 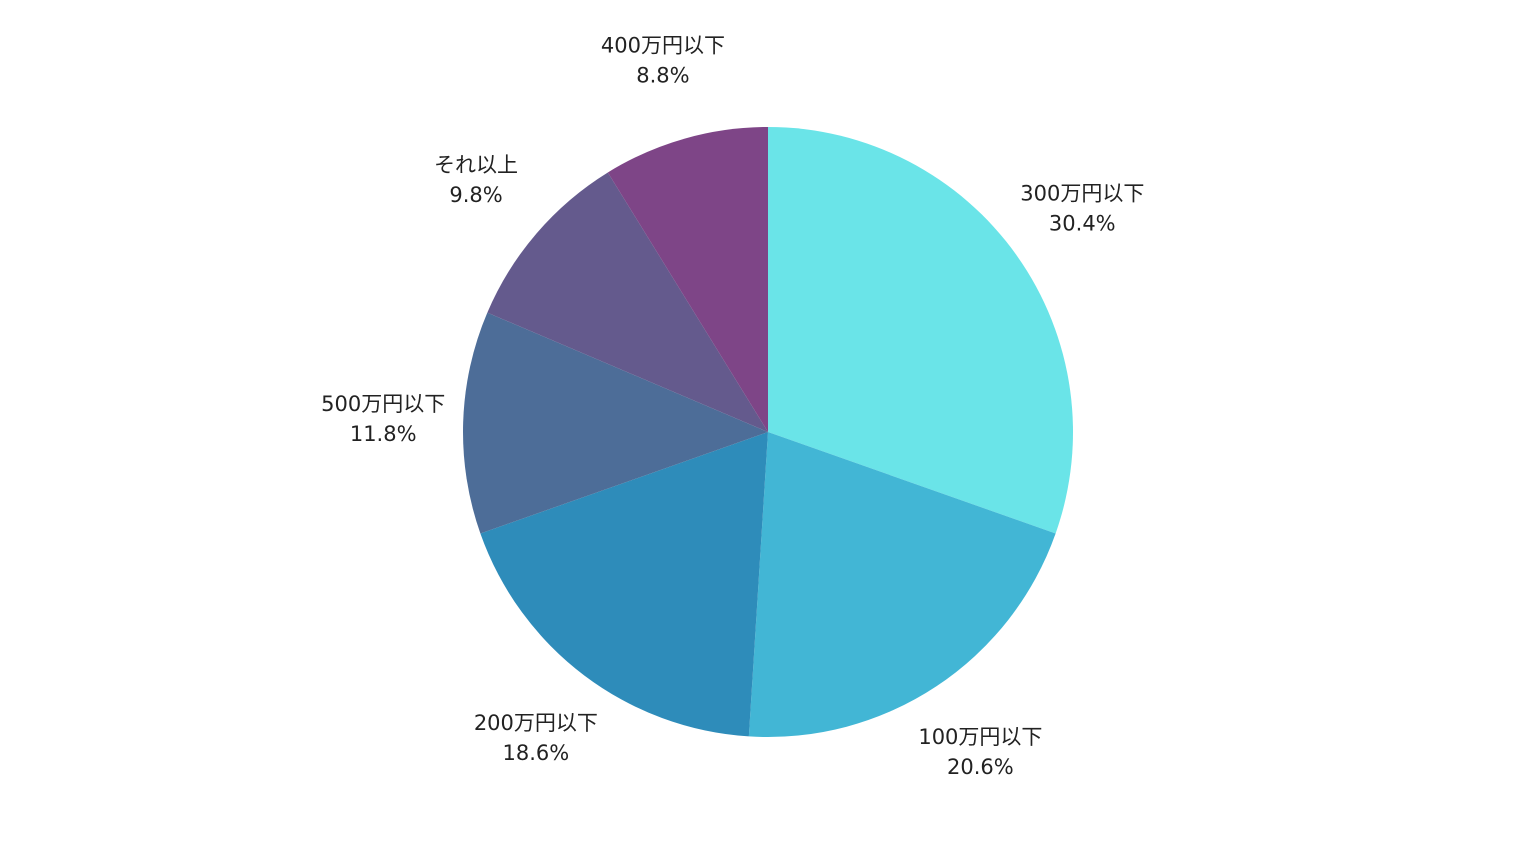 I want to click on slice-label: 300万円以下, so click(x=1082, y=194).